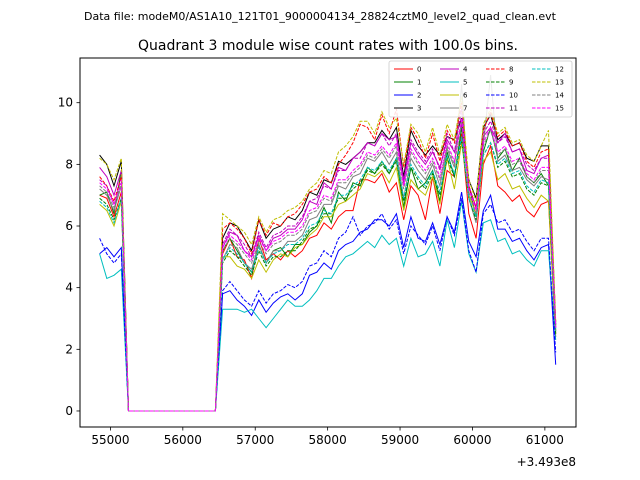 This screenshot has height=480, width=640. What do you see at coordinates (559, 70) in the screenshot?
I see `legend-label-12: 12` at bounding box center [559, 70].